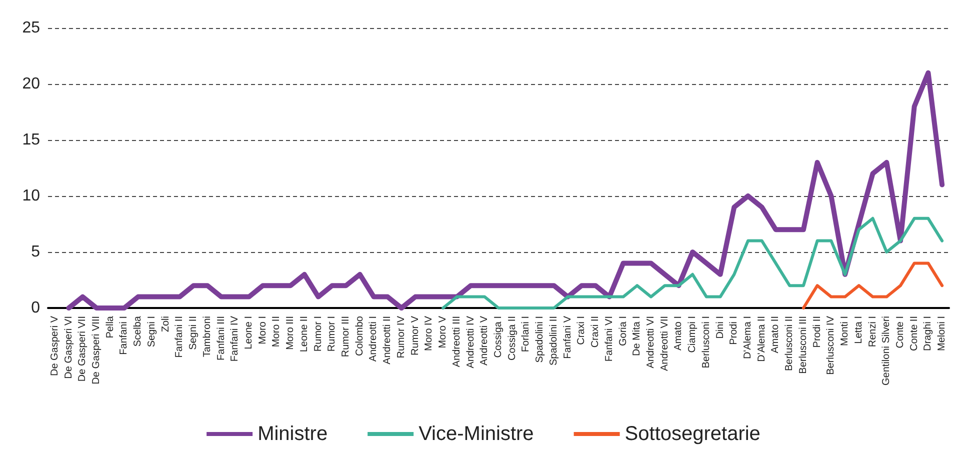 The image size is (967, 457). What do you see at coordinates (692, 334) in the screenshot?
I see `x-tick-label: Ciampi I` at bounding box center [692, 334].